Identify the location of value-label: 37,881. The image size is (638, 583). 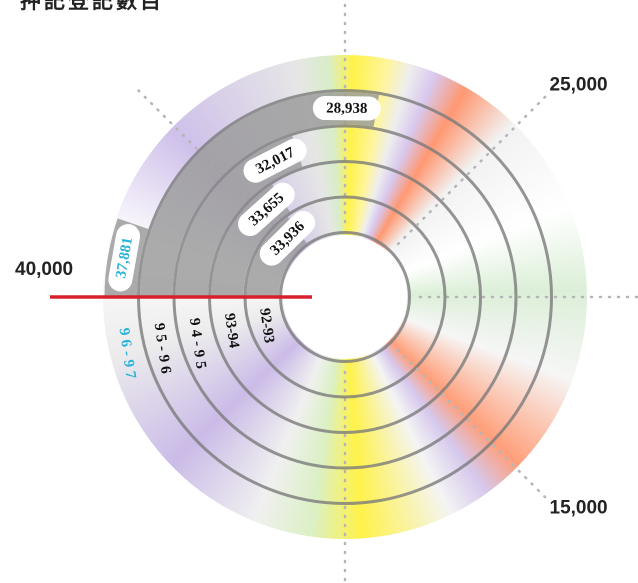
(124, 257).